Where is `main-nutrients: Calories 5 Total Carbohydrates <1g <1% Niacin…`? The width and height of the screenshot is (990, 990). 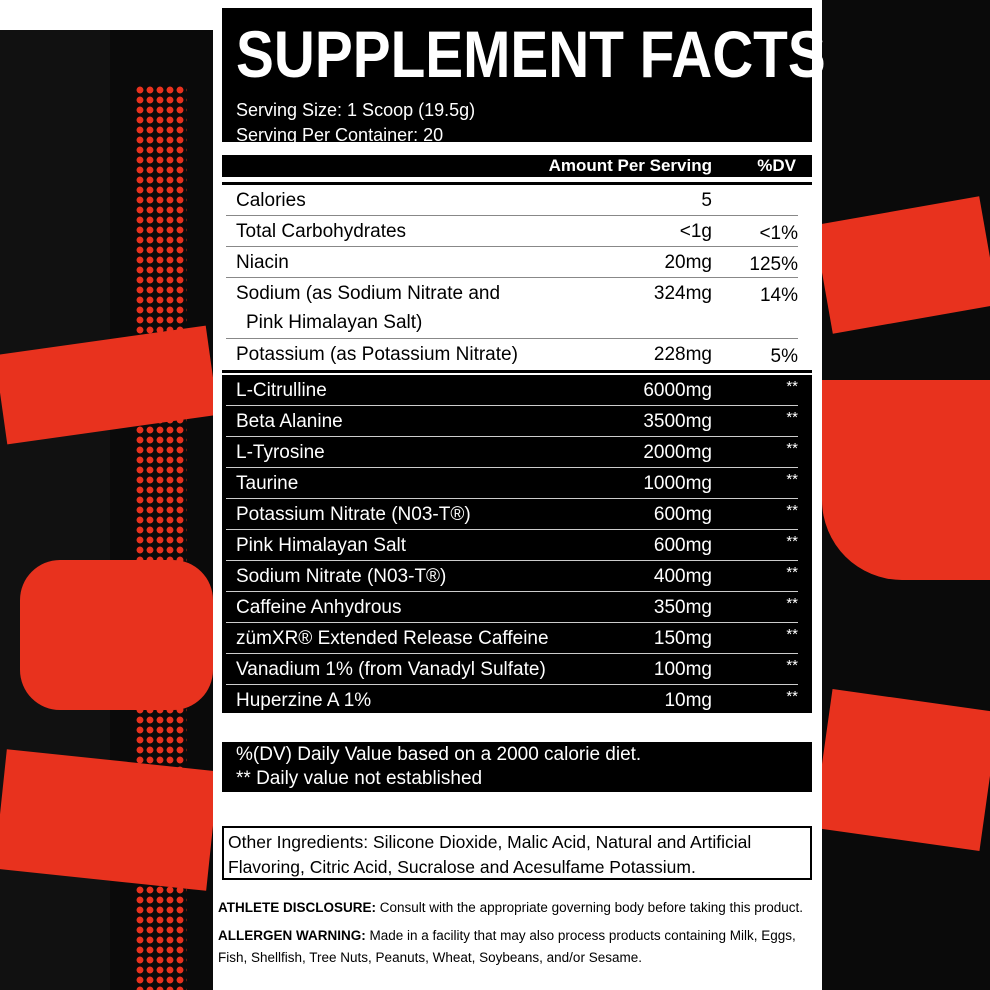 main-nutrients: Calories 5 Total Carbohydrates <1g <1% Niacin… is located at coordinates (517, 277).